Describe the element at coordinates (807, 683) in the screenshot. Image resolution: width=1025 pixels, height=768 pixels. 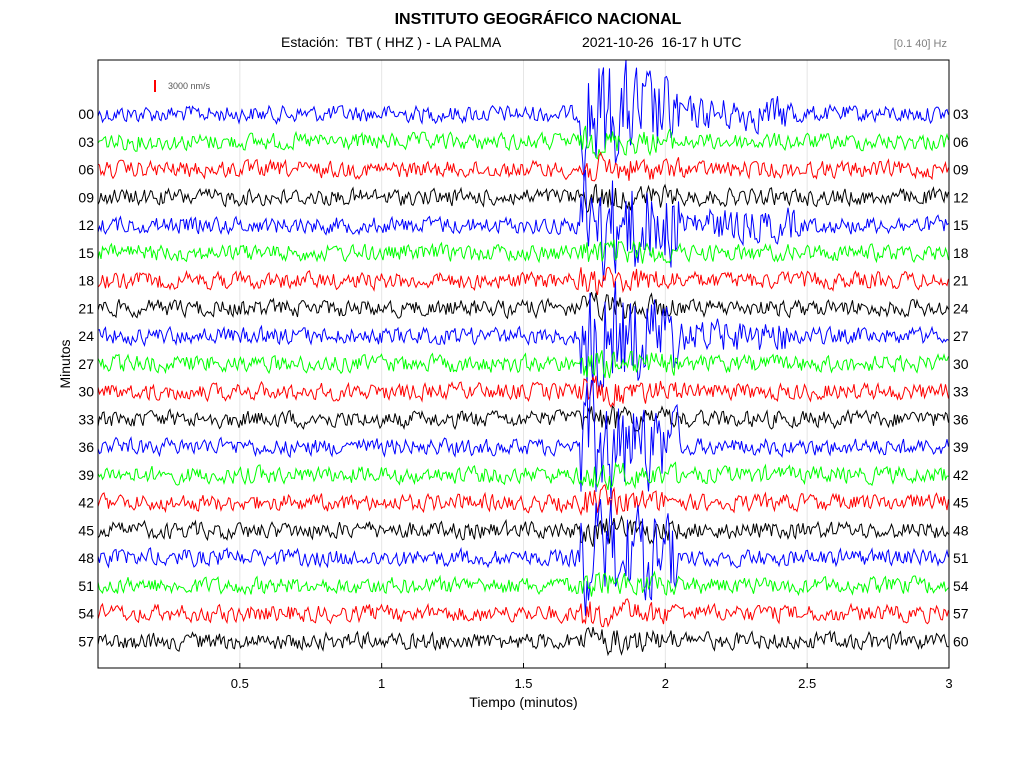
I see `x-tick-label: 2.5` at that location.